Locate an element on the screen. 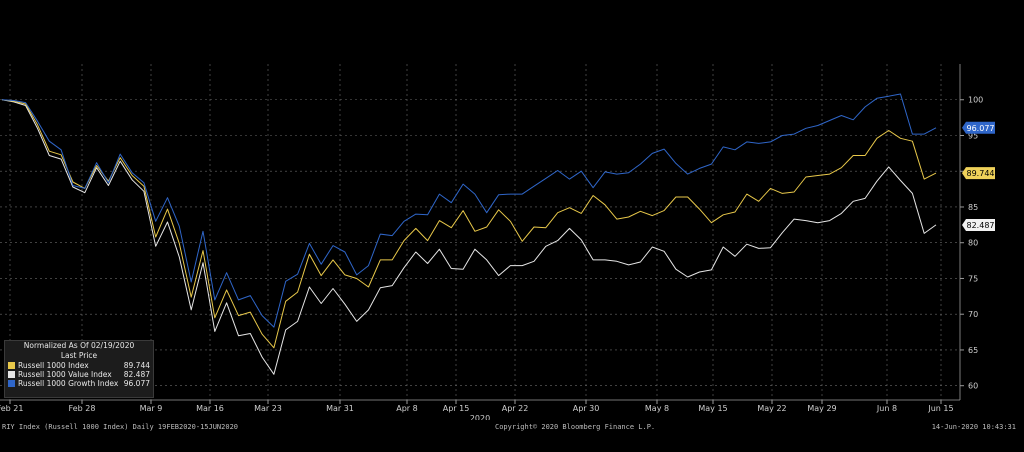  x-tick-label: Jun 15 is located at coordinates (940, 408).